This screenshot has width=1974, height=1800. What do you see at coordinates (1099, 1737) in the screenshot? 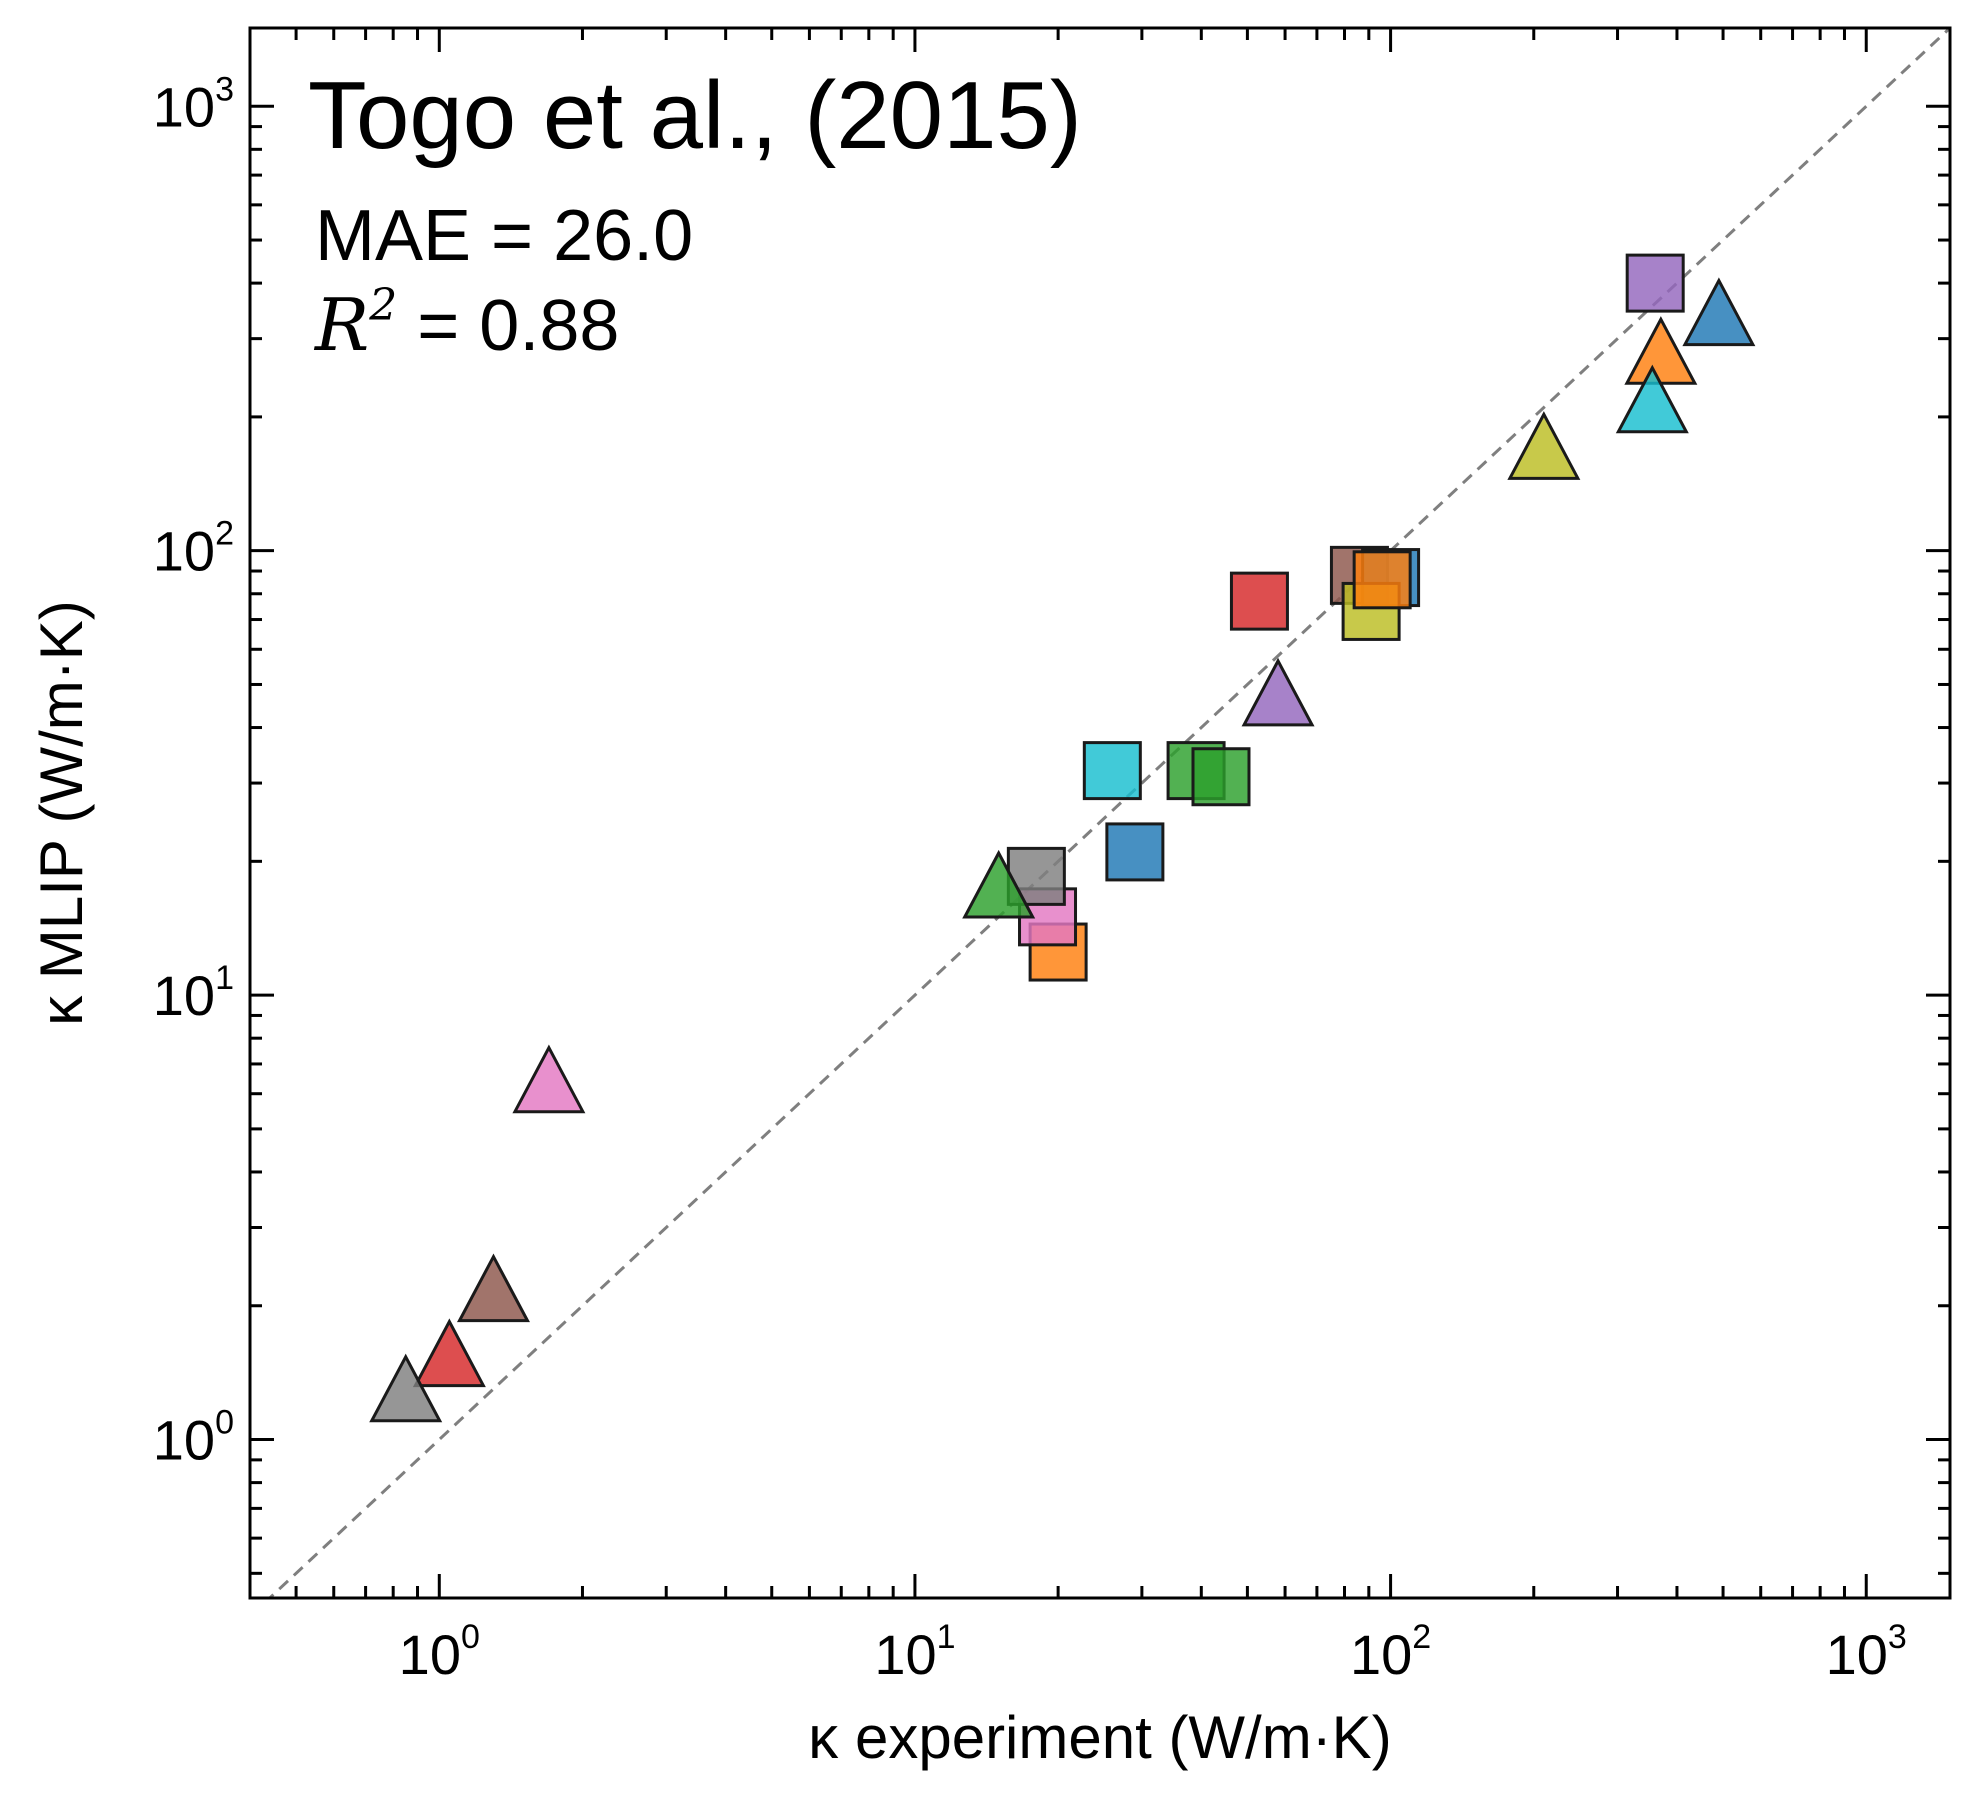
I see `x-axis-label: κ experiment (W/m·K)` at bounding box center [1099, 1737].